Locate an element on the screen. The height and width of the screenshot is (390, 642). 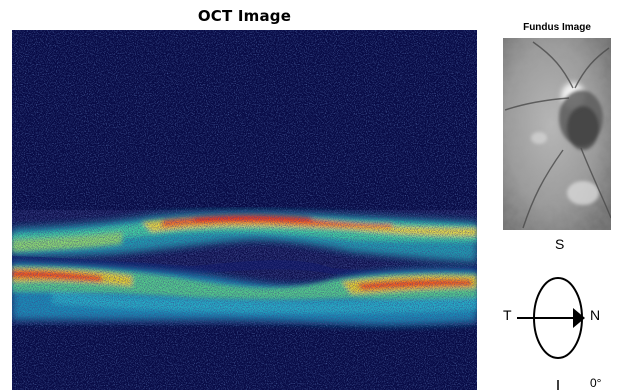
orientation-label-temporal: T is located at coordinates (507, 315).